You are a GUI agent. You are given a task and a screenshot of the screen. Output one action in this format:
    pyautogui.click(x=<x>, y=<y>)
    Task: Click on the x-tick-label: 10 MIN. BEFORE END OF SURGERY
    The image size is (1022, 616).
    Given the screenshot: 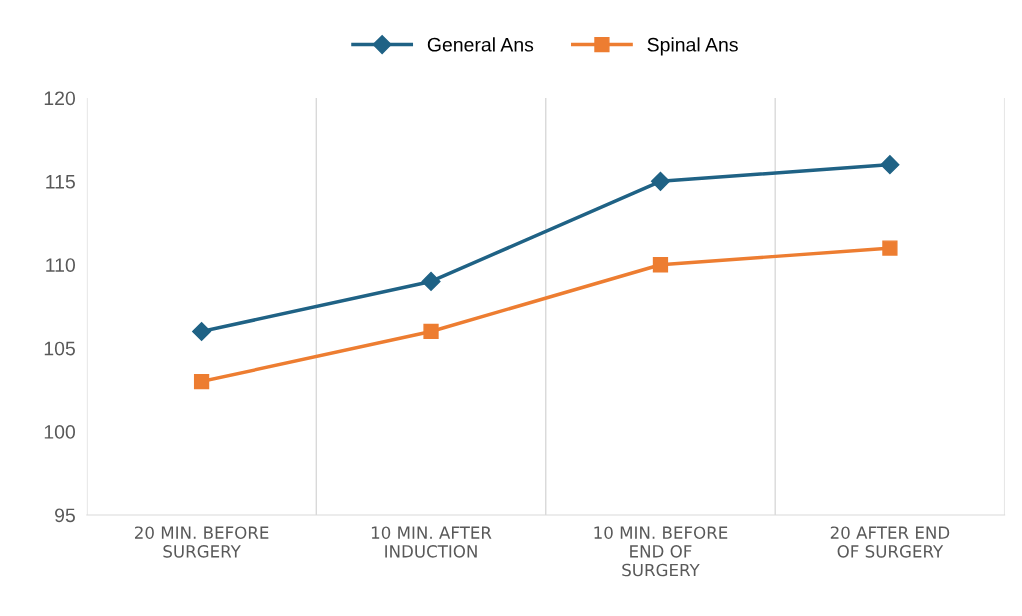 What is the action you would take?
    pyautogui.click(x=661, y=551)
    